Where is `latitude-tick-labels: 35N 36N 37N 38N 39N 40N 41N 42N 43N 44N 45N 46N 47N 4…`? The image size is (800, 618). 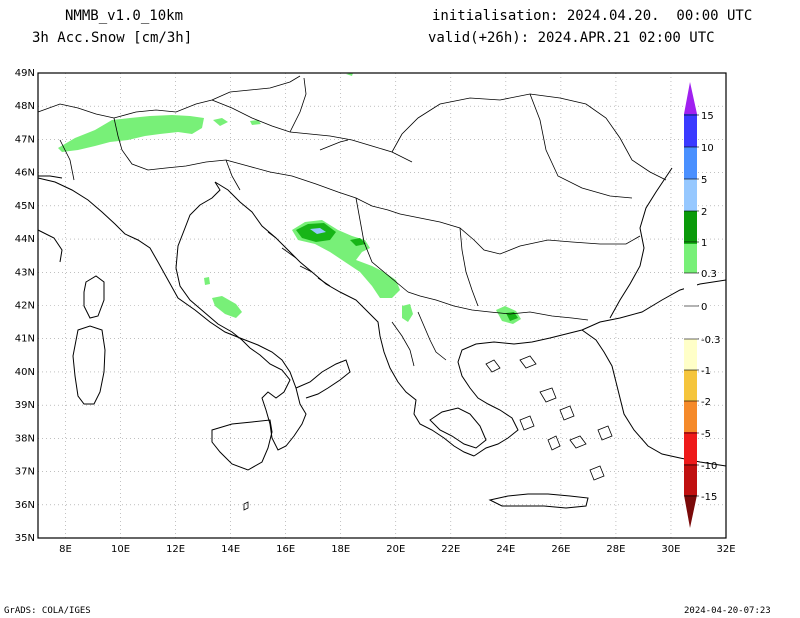 latitude-tick-labels: 35N 36N 37N 38N 39N 40N 41N 42N 43N 44N 45N 46N 47N 4… is located at coordinates (25, 306).